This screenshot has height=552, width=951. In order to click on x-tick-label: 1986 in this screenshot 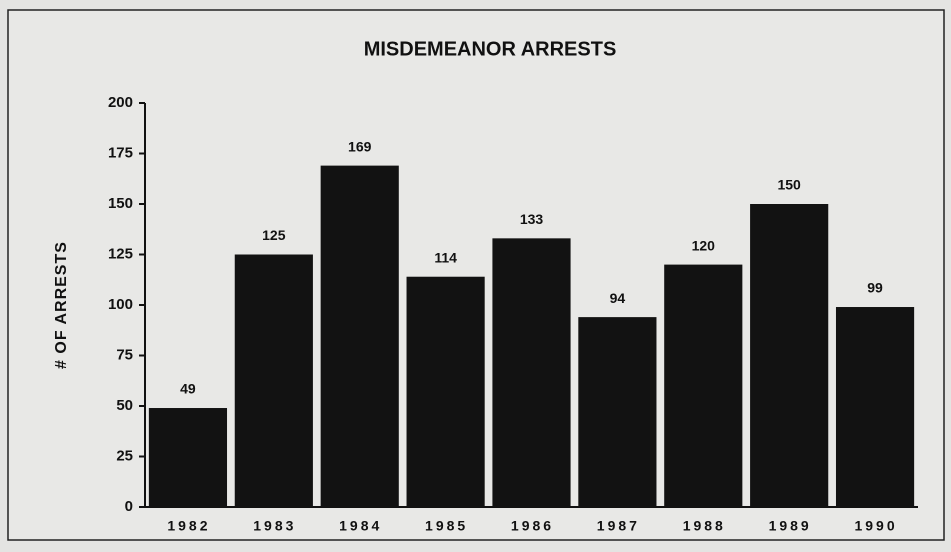, I will do `click(532, 526)`.